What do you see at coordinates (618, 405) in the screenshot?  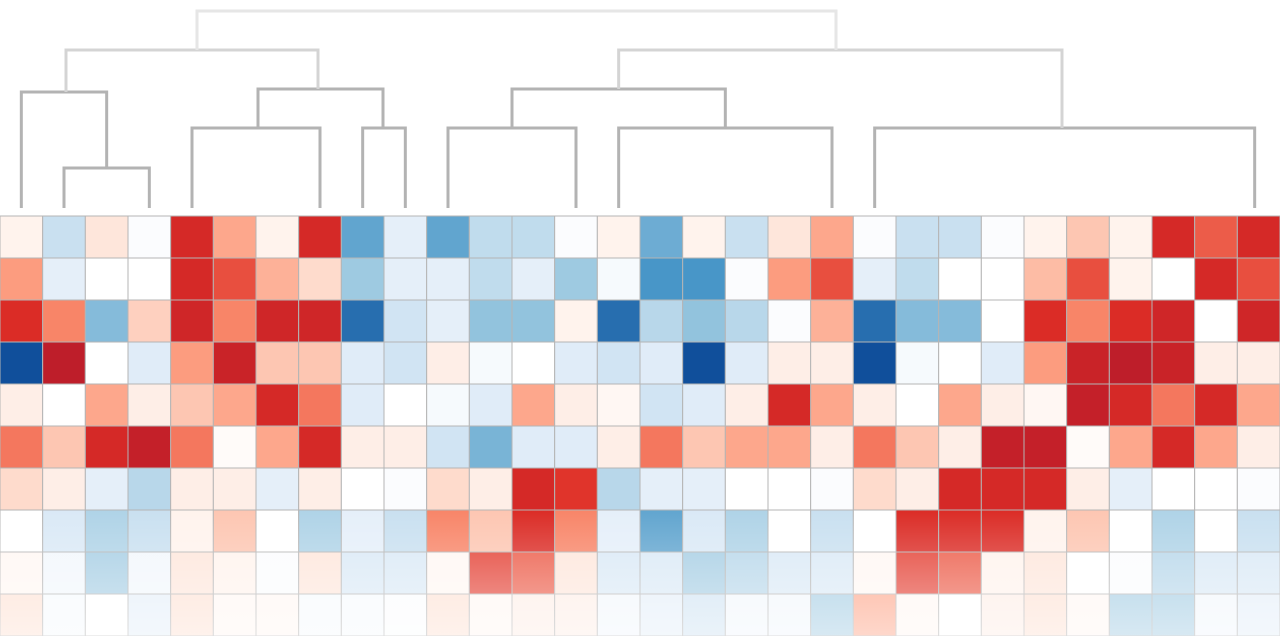 I see `heatmap-cell-r4-c14` at bounding box center [618, 405].